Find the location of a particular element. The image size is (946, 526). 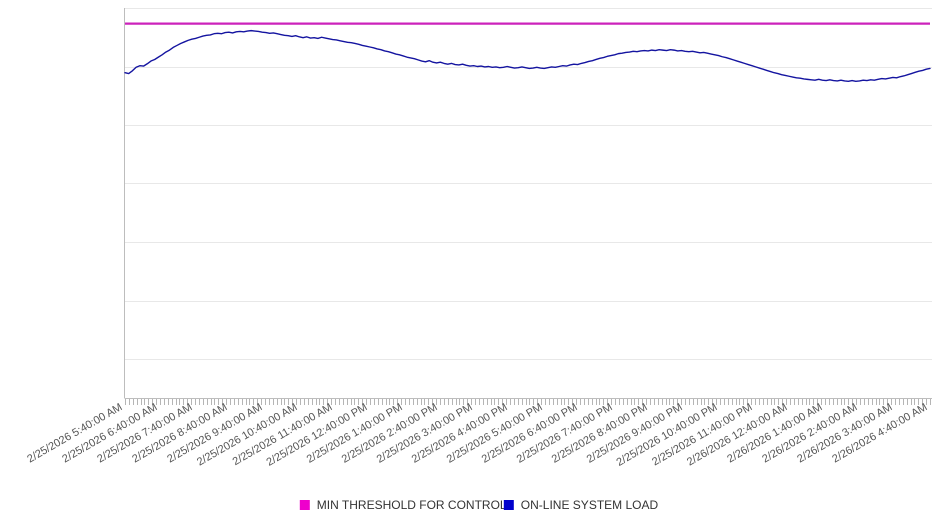

data-line-system-load is located at coordinates (527, 56).